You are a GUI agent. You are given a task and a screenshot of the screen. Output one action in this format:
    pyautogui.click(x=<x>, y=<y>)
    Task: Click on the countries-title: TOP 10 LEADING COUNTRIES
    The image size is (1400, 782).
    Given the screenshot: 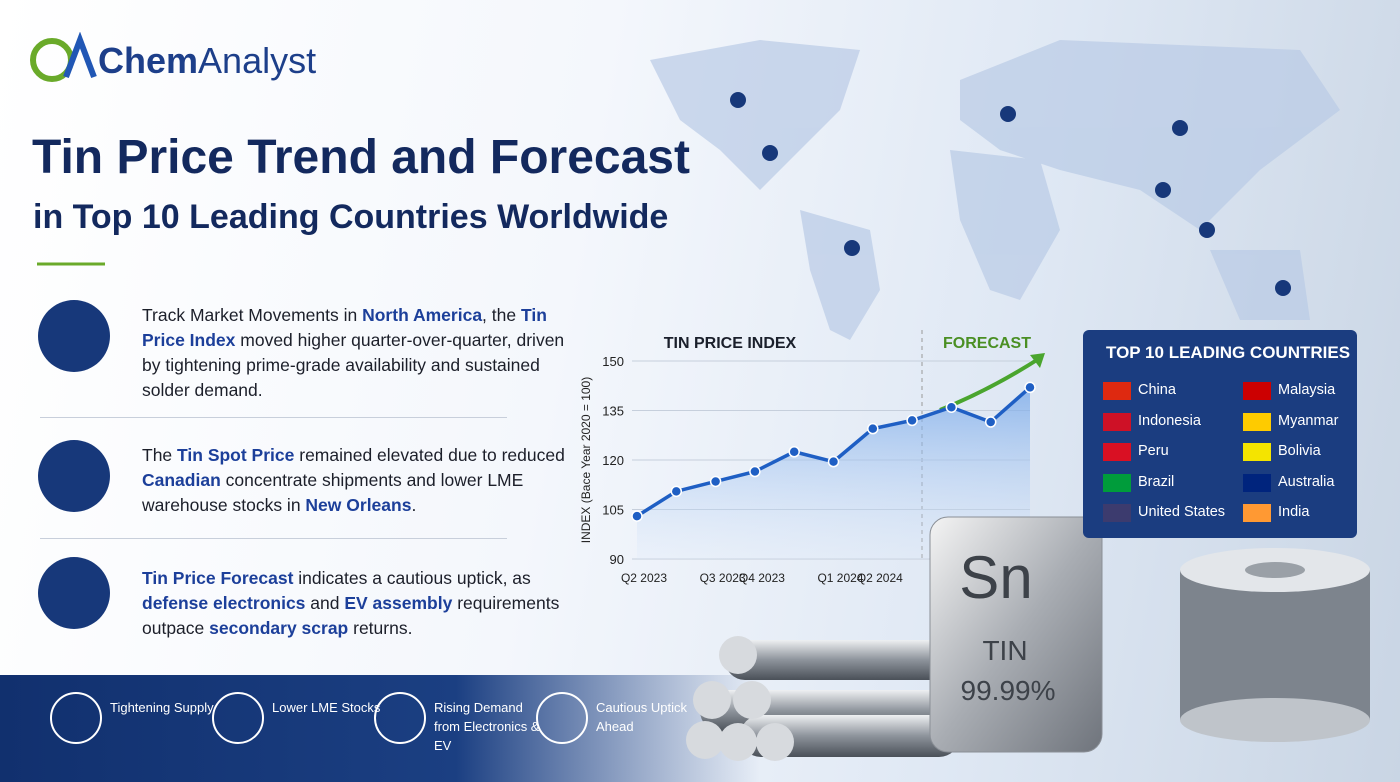 What is the action you would take?
    pyautogui.click(x=1228, y=352)
    